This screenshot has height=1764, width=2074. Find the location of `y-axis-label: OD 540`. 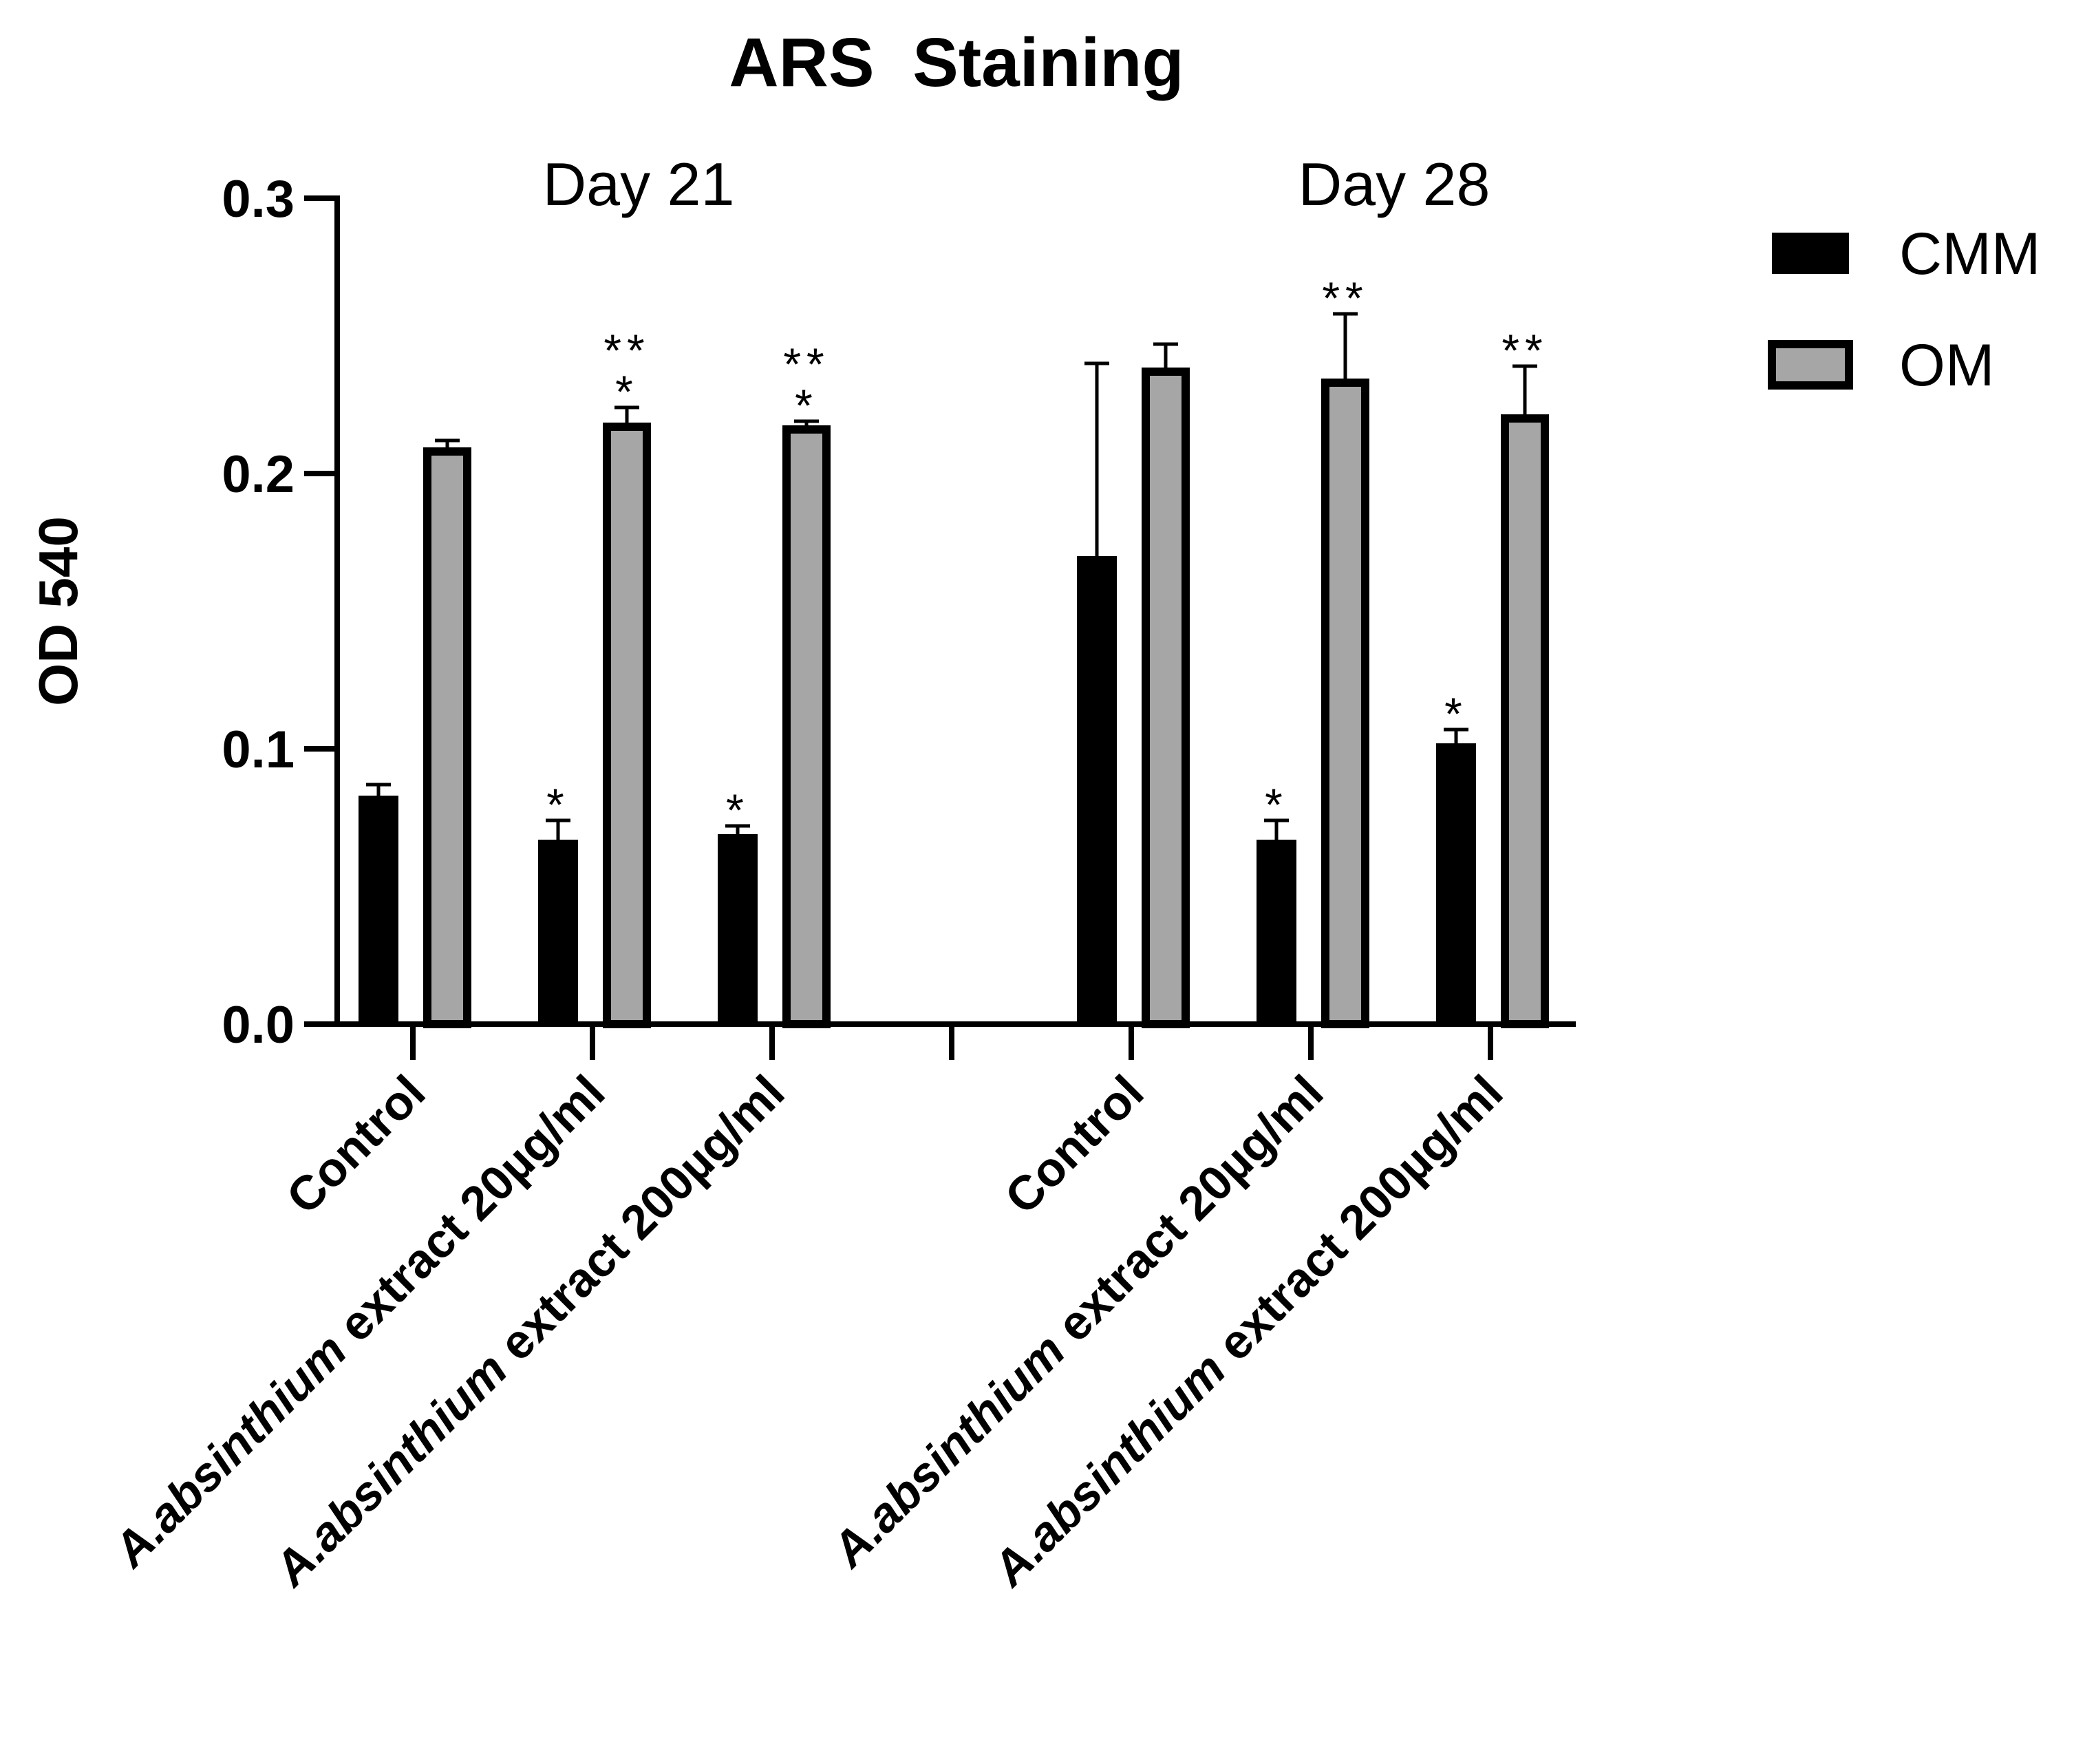

y-axis-label: OD 540 is located at coordinates (58, 611).